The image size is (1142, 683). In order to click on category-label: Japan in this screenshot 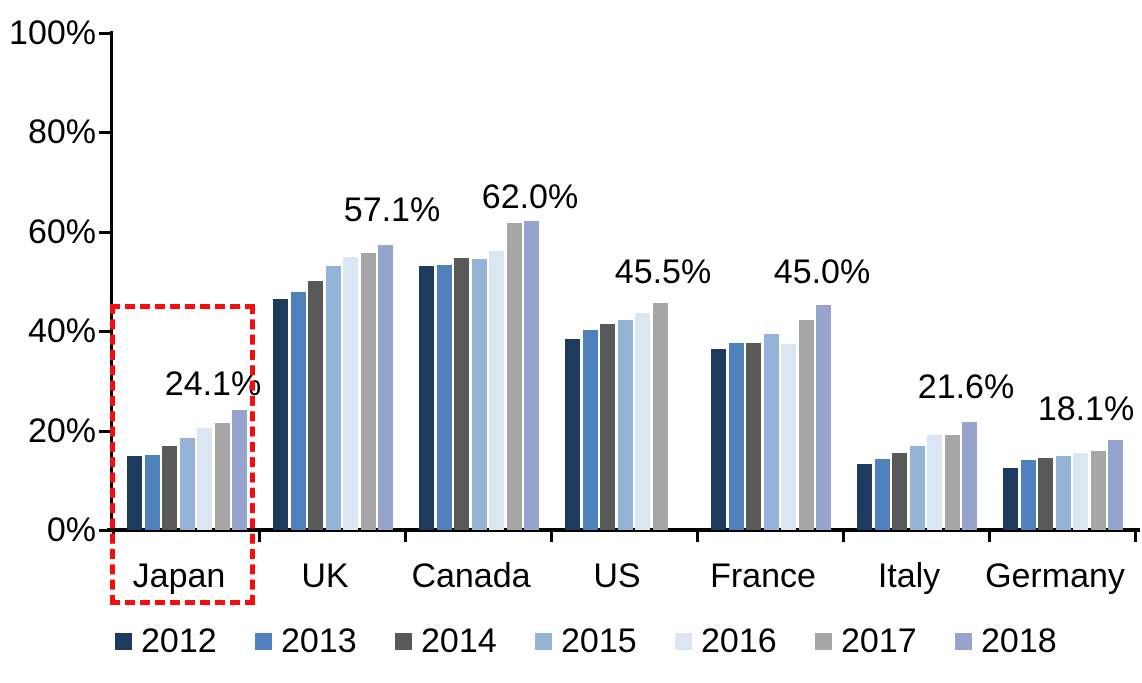, I will do `click(179, 576)`.